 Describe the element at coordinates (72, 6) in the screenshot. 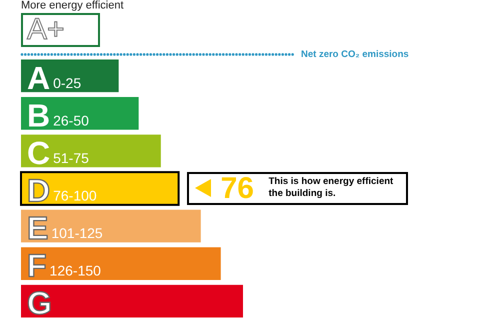

I see `chart-title: More energy efficient` at that location.